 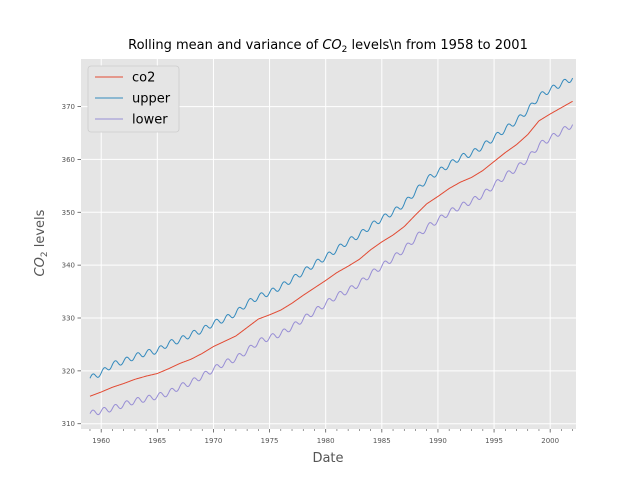 What do you see at coordinates (157, 441) in the screenshot?
I see `x-tick-label: 1965` at bounding box center [157, 441].